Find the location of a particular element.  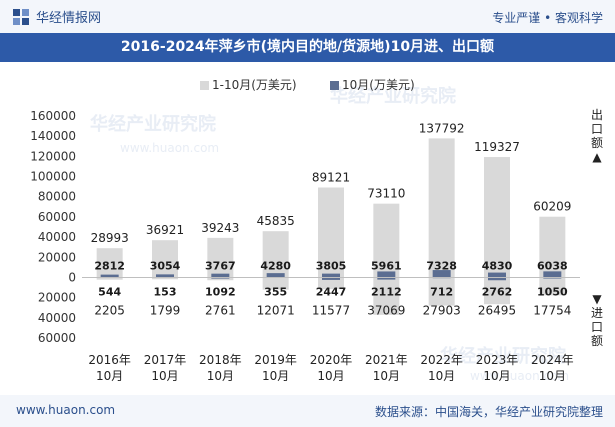

ytd-import-label: 26495 is located at coordinates (497, 310).